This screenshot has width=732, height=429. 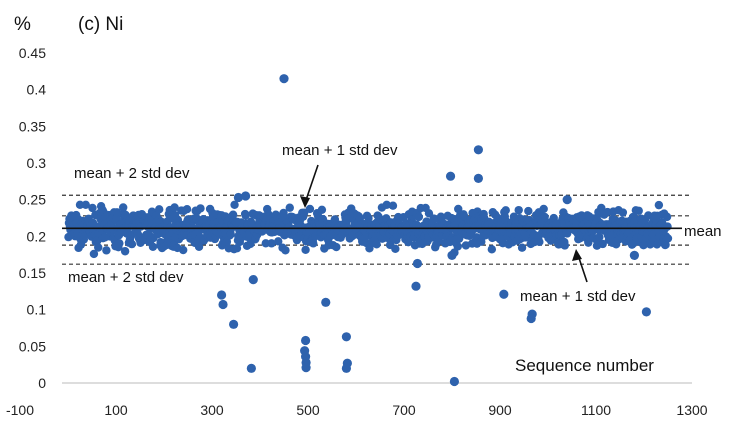 I want to click on x-tick-label: 1100, so click(x=596, y=410).